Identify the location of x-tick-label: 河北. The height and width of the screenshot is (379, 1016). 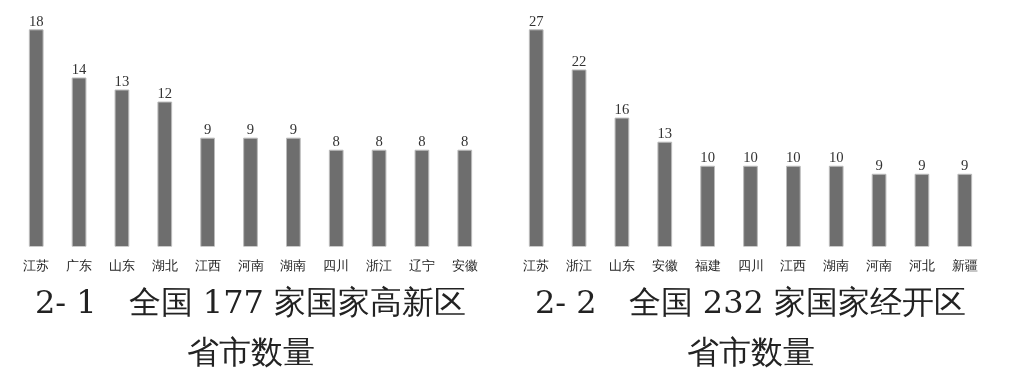
(921, 265).